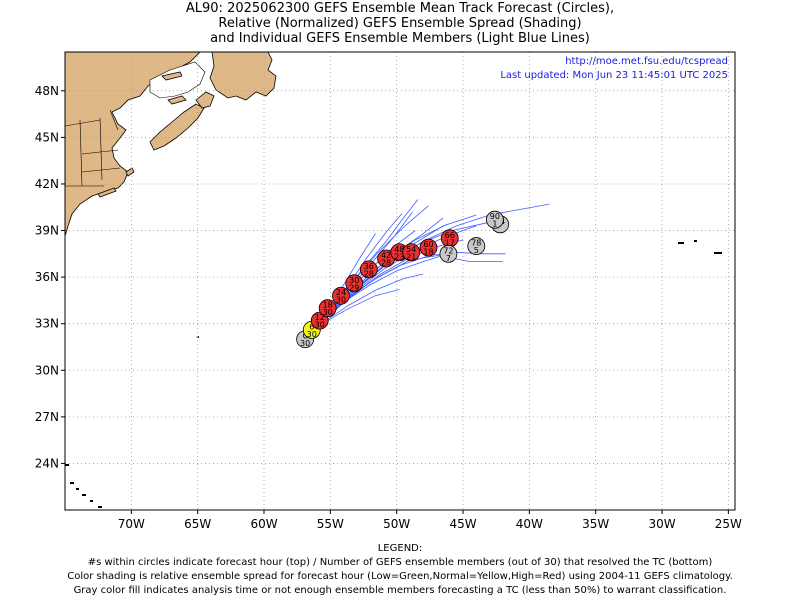 The image size is (800, 600). Describe the element at coordinates (450, 242) in the screenshot. I see `member-count: 17` at that location.